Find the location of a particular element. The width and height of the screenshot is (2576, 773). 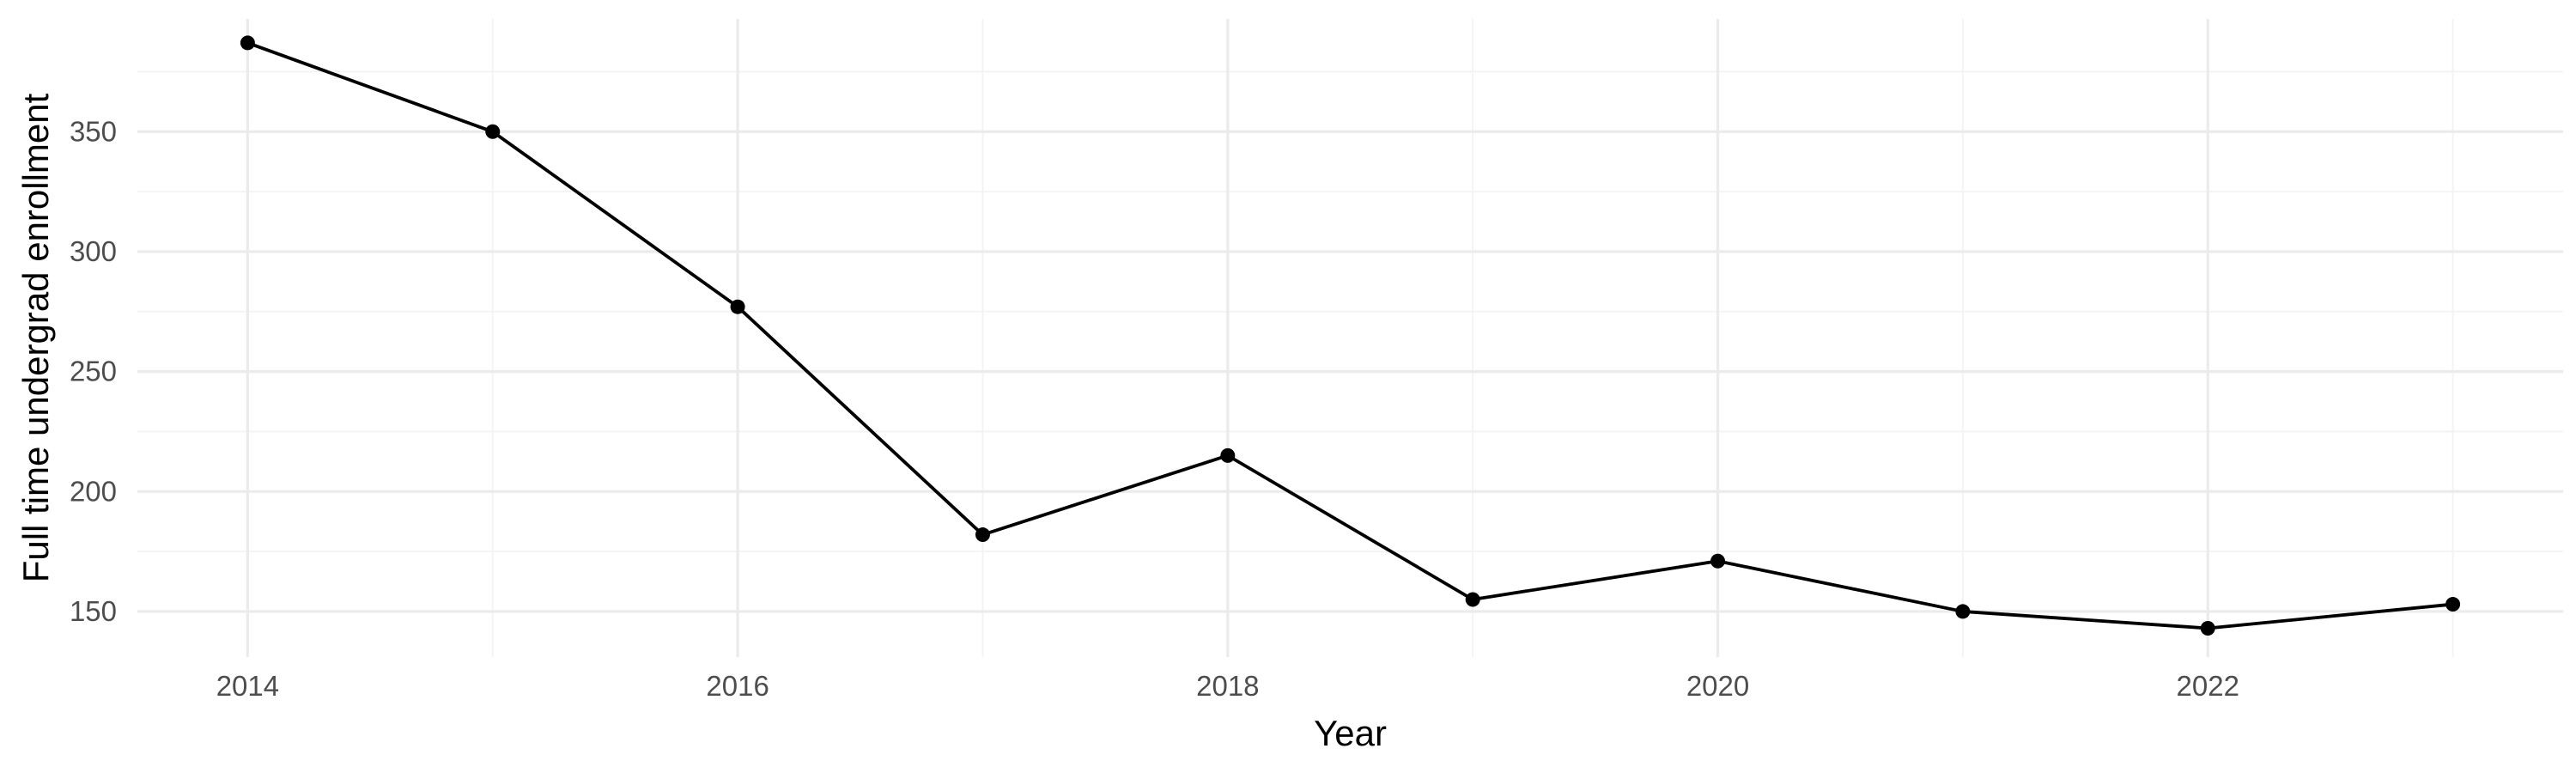

y-tick-label: 350 is located at coordinates (93, 131).